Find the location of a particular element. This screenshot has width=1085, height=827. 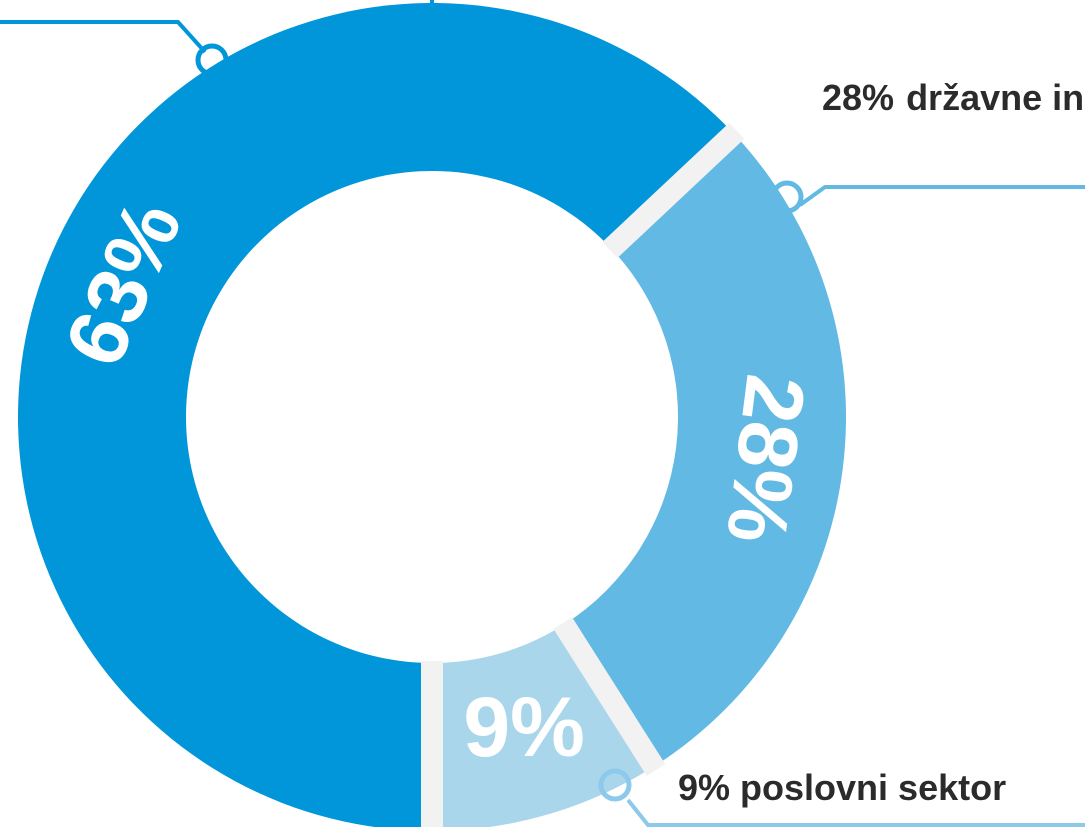

label-9: 9% poslovni sektor is located at coordinates (842, 787).